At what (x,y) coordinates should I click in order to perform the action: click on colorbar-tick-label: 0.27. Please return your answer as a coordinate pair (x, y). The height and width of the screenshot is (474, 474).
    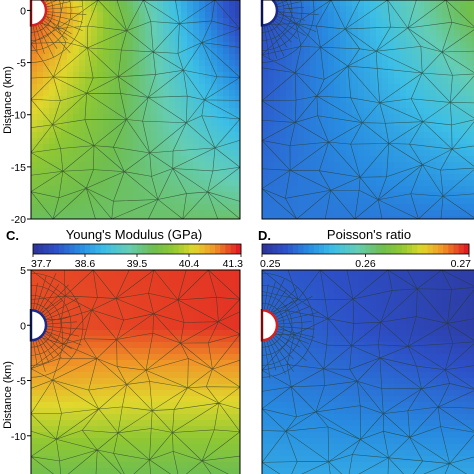
    Looking at the image, I should click on (461, 264).